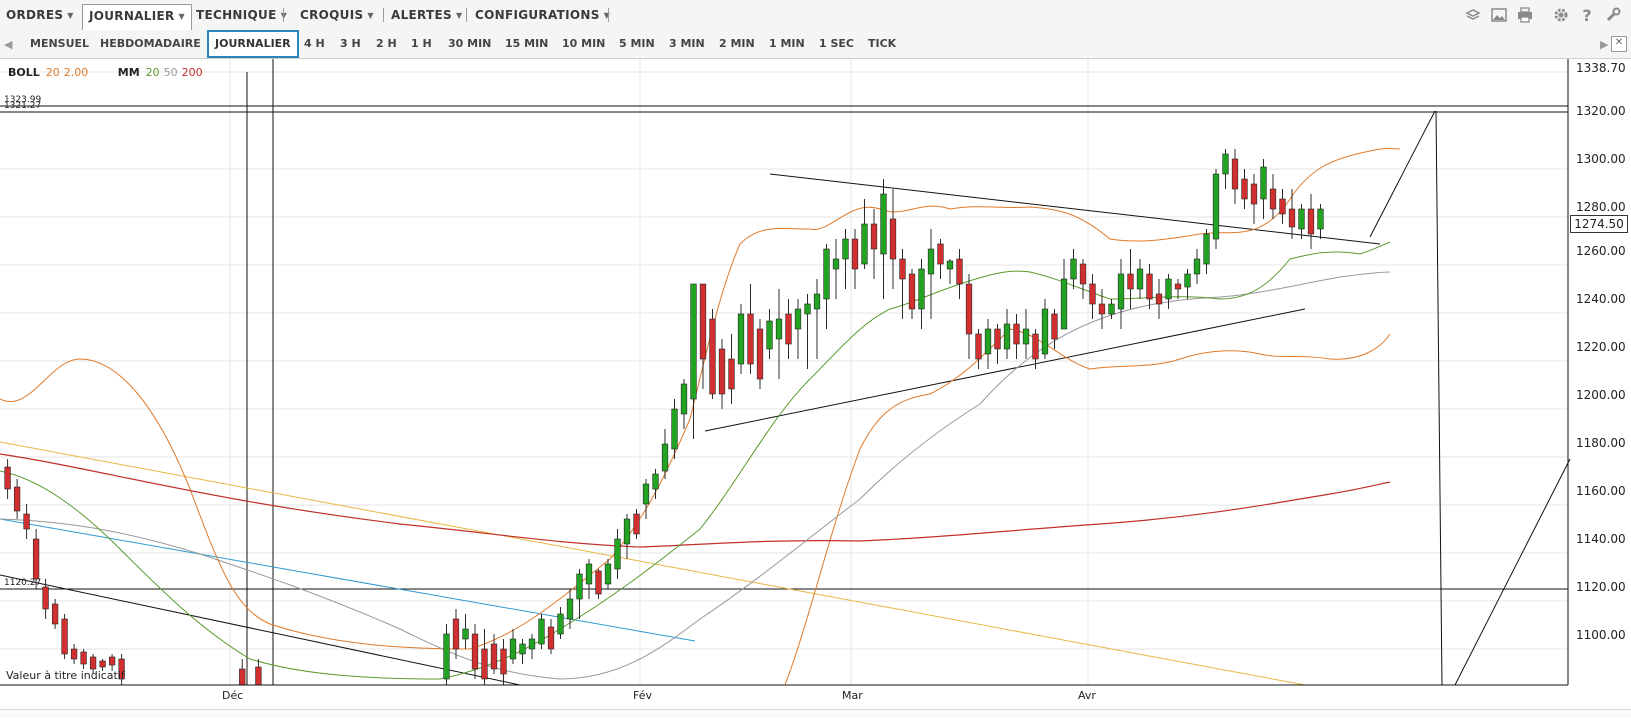 The height and width of the screenshot is (721, 1631). Describe the element at coordinates (253, 44) in the screenshot. I see `interval-journalier: JOURNALIER` at that location.